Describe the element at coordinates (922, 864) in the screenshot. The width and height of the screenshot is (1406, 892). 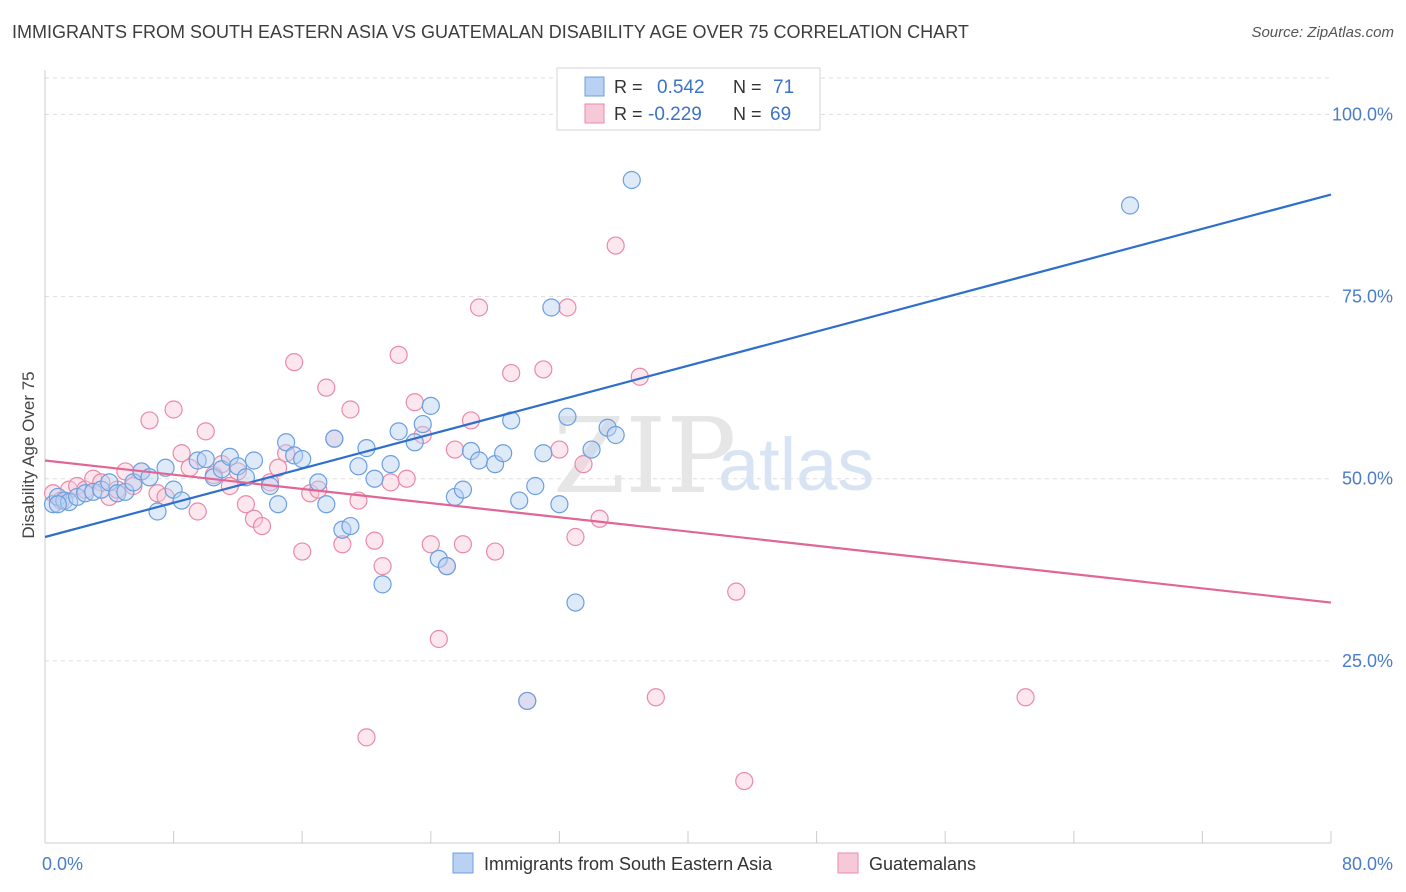
I see `legend-guatemalans-label: Guatemalans` at that location.